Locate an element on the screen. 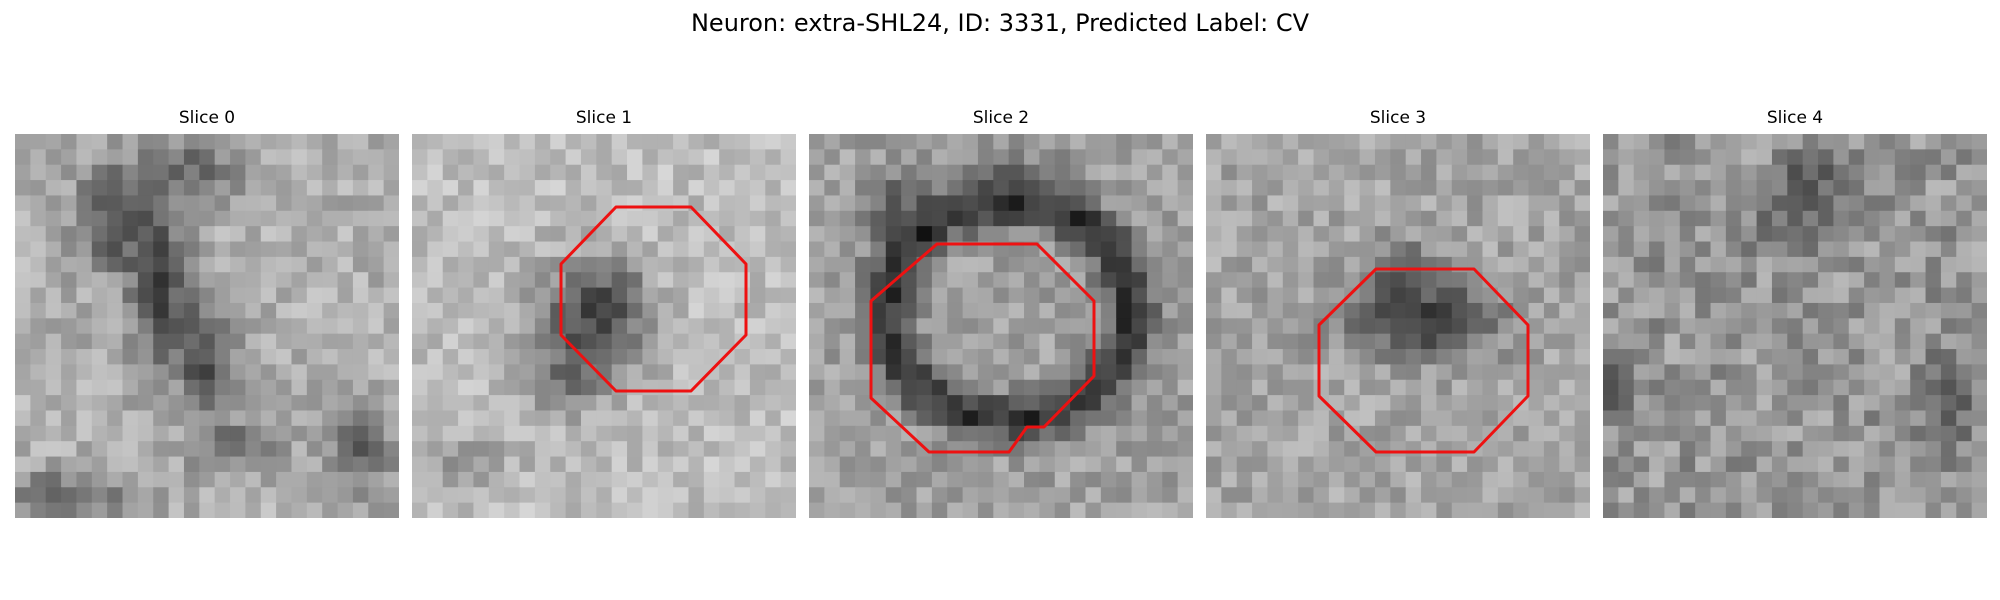 The height and width of the screenshot is (600, 2000). slice-title-1: Slice 1 is located at coordinates (604, 118).